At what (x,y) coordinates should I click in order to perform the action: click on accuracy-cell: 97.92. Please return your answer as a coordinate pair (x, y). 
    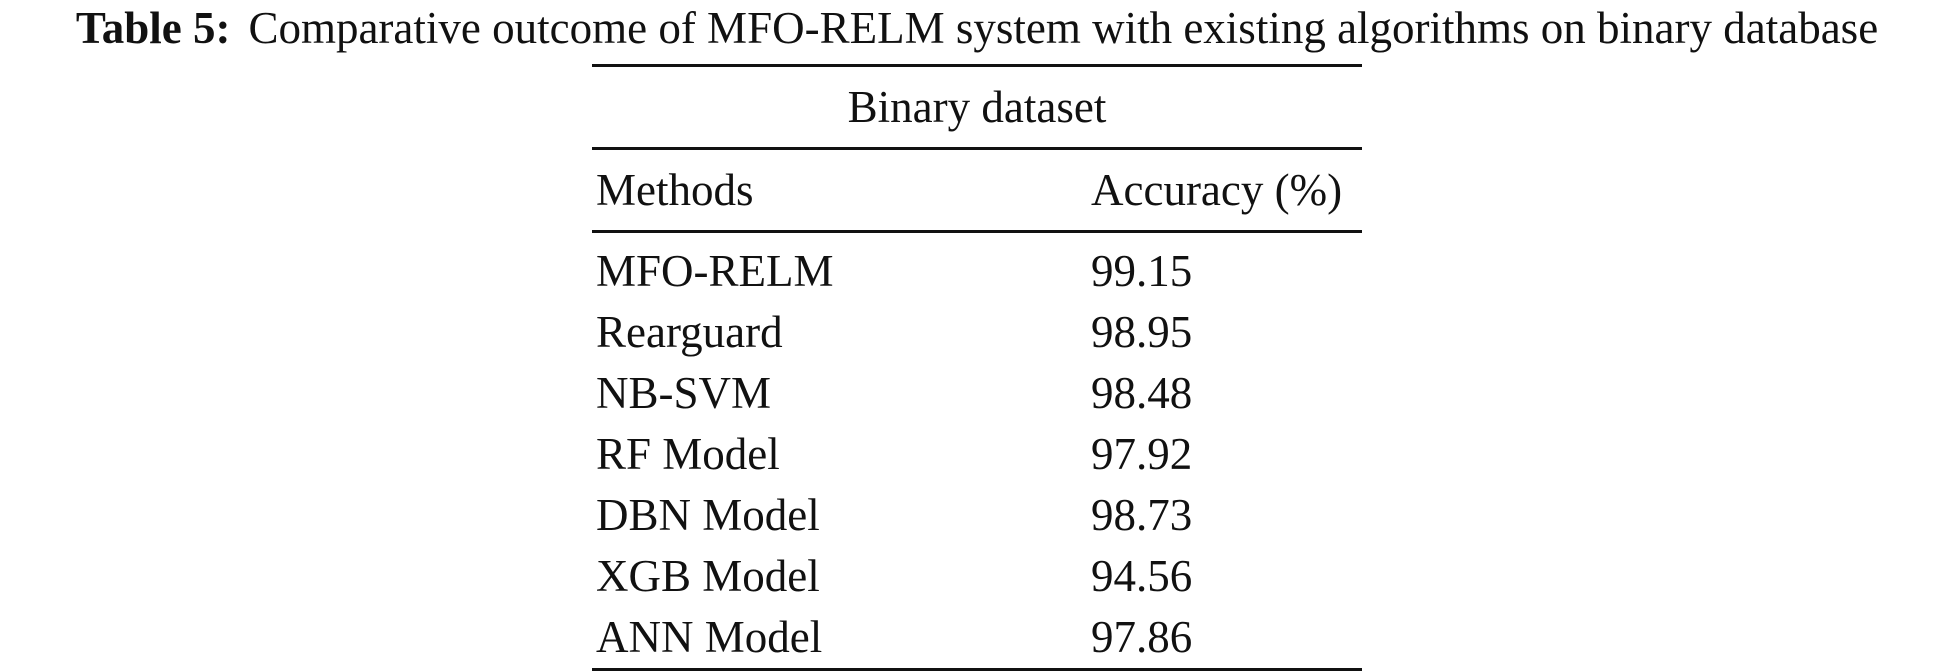
    Looking at the image, I should click on (1142, 454).